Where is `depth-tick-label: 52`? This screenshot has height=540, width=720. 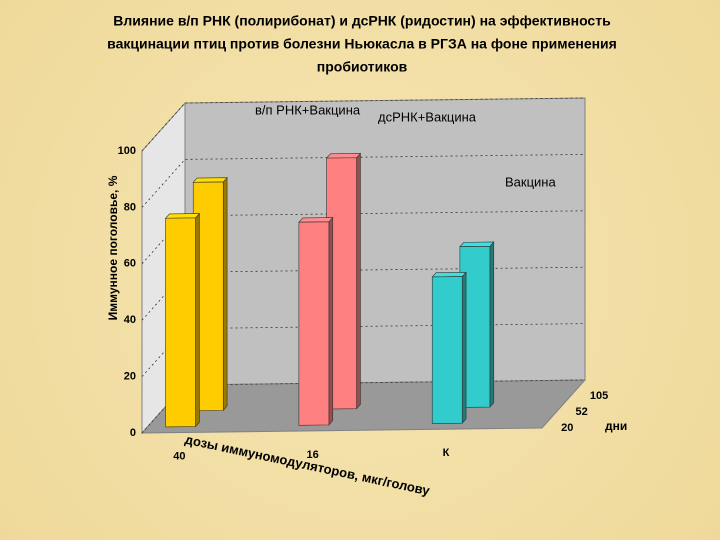 depth-tick-label: 52 is located at coordinates (582, 412).